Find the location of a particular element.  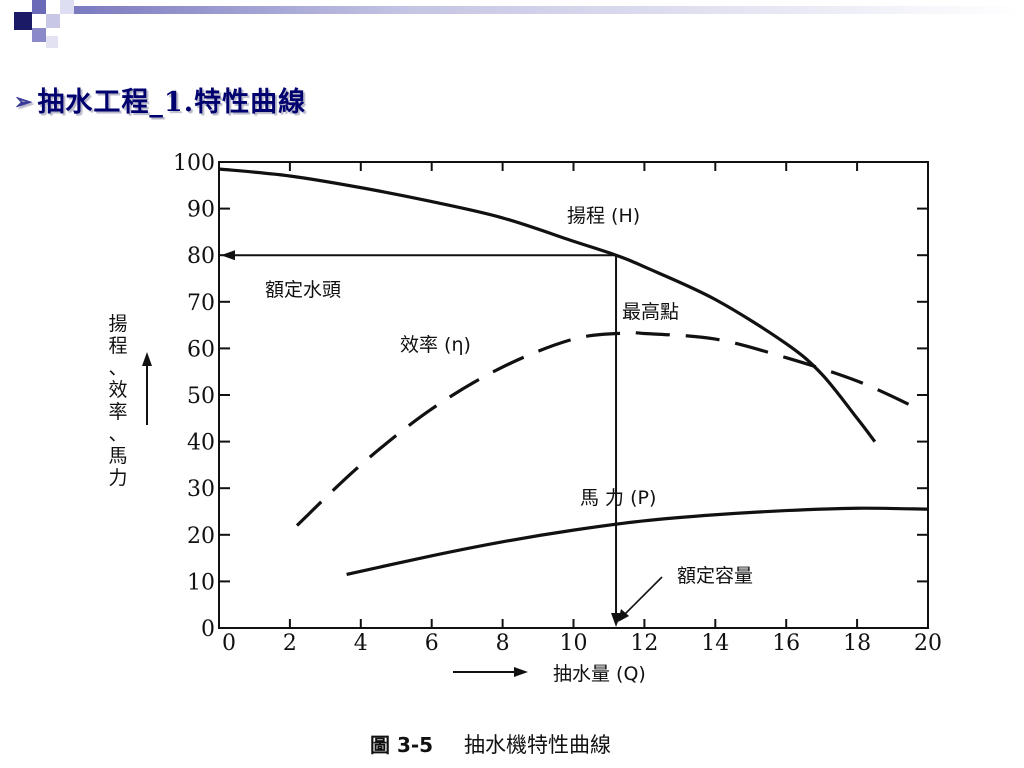

x-tick-label: 2 is located at coordinates (290, 643).